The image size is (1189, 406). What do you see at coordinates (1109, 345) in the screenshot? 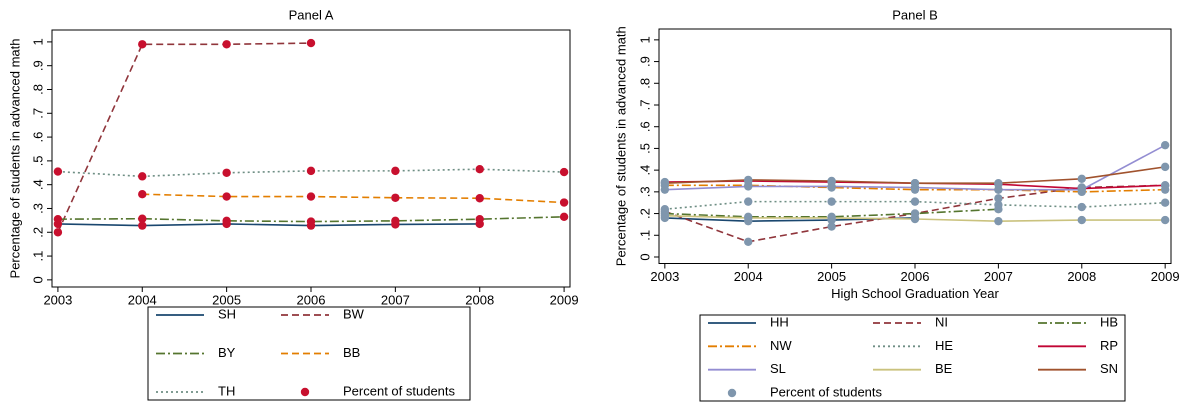
I see `legend-label: RP` at bounding box center [1109, 345].